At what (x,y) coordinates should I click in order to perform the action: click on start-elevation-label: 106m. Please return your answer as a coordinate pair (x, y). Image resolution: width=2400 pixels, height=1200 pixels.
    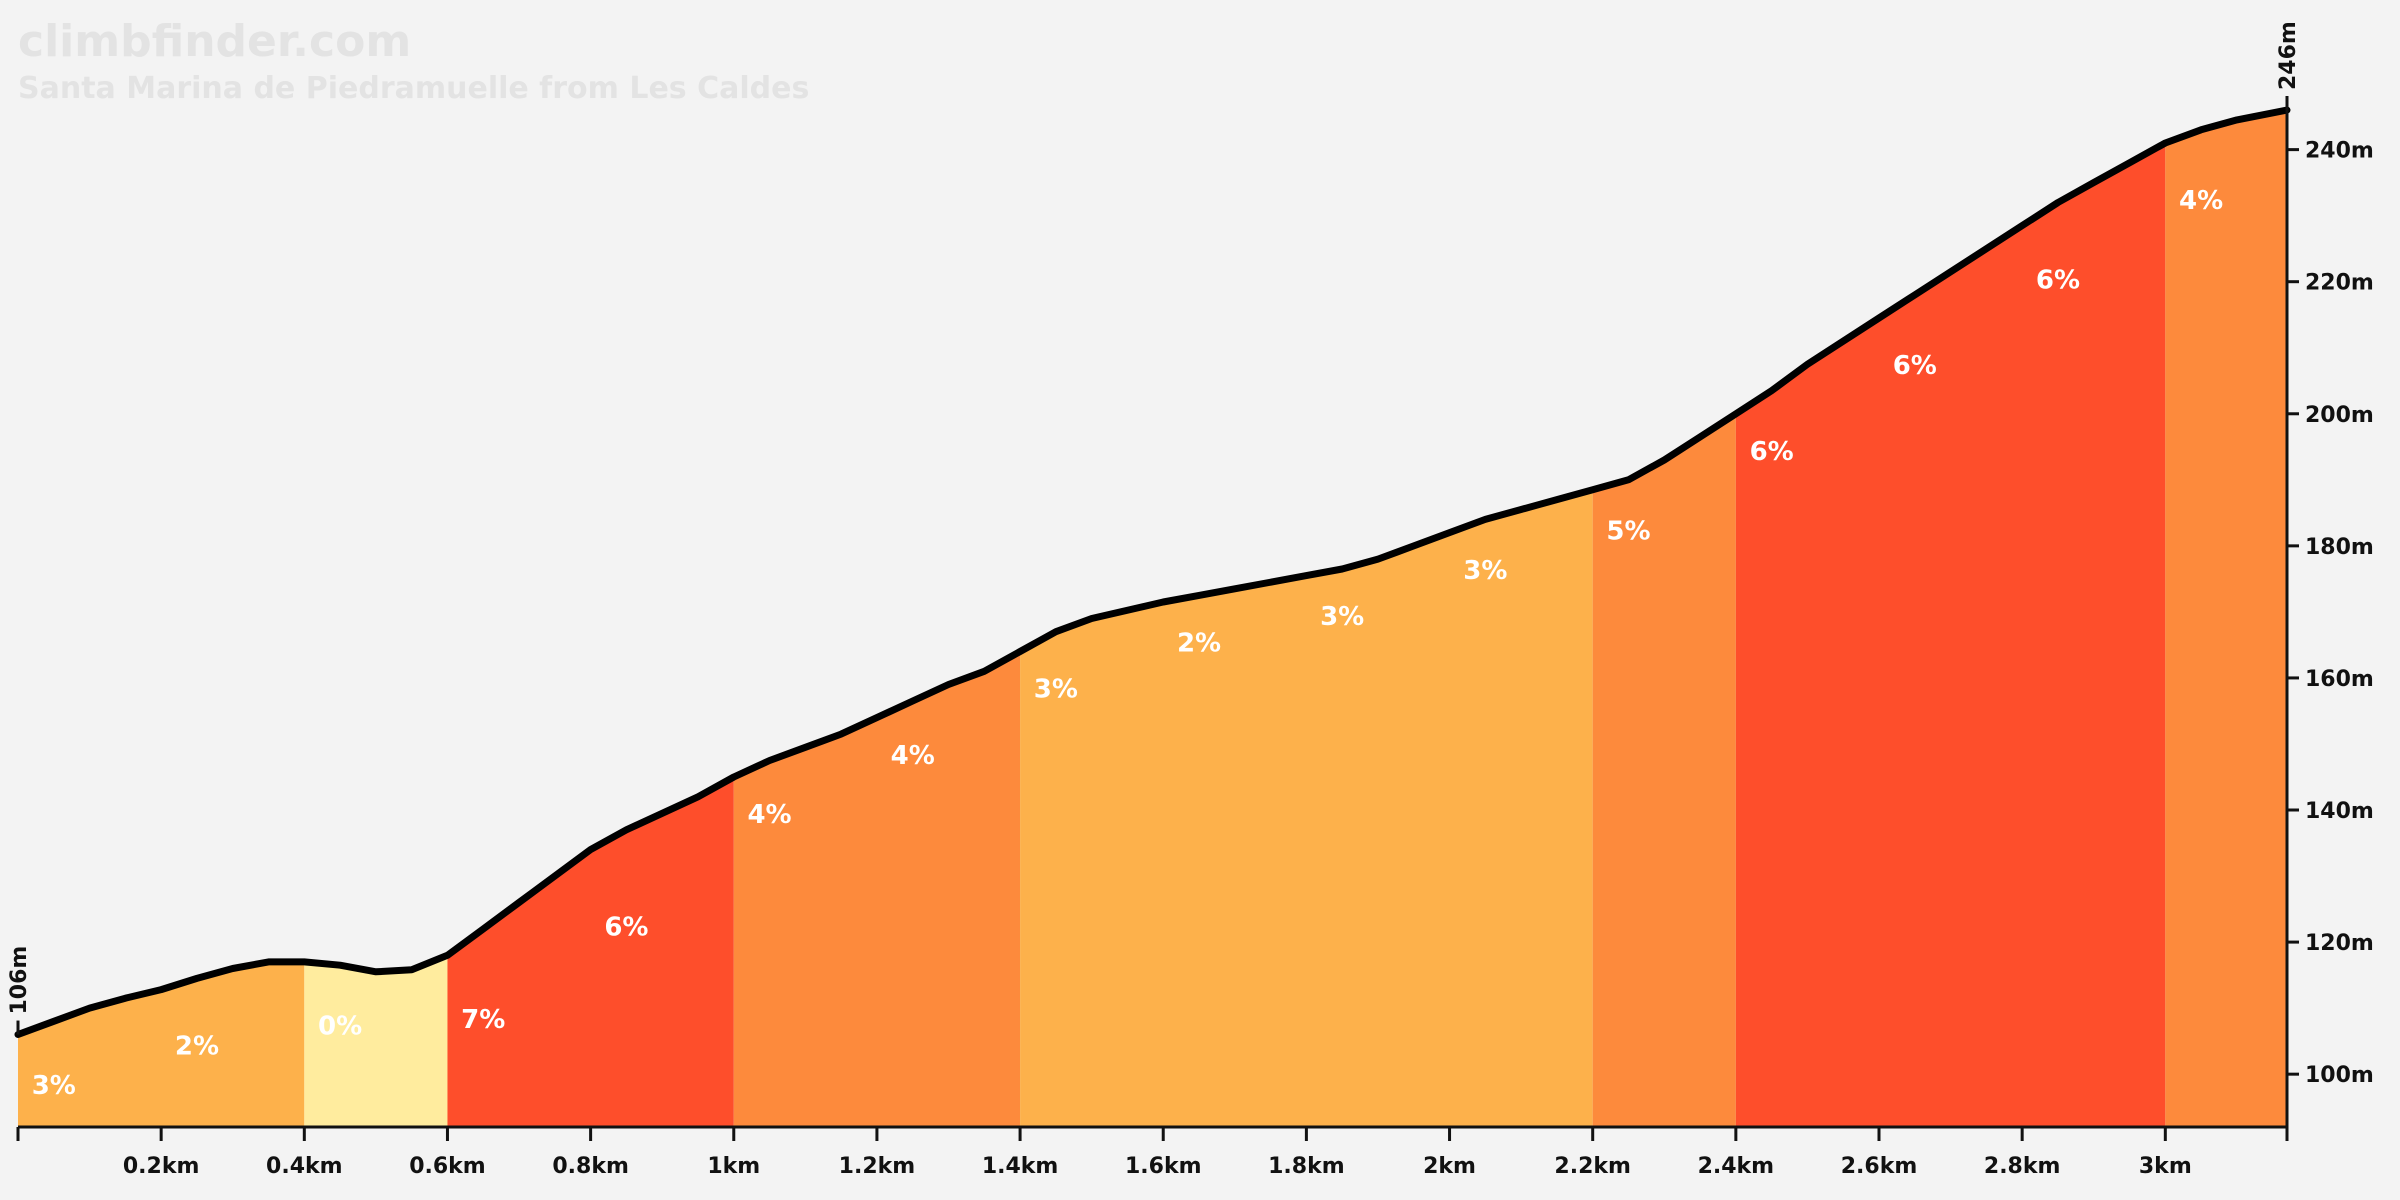
    Looking at the image, I should click on (19, 980).